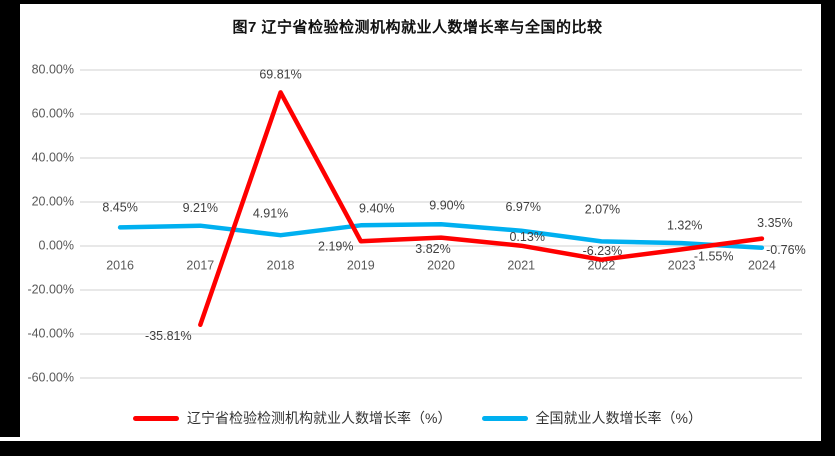 This screenshot has height=456, width=835. Describe the element at coordinates (200, 208) in the screenshot. I see `data-point-label: 9.21%` at that location.